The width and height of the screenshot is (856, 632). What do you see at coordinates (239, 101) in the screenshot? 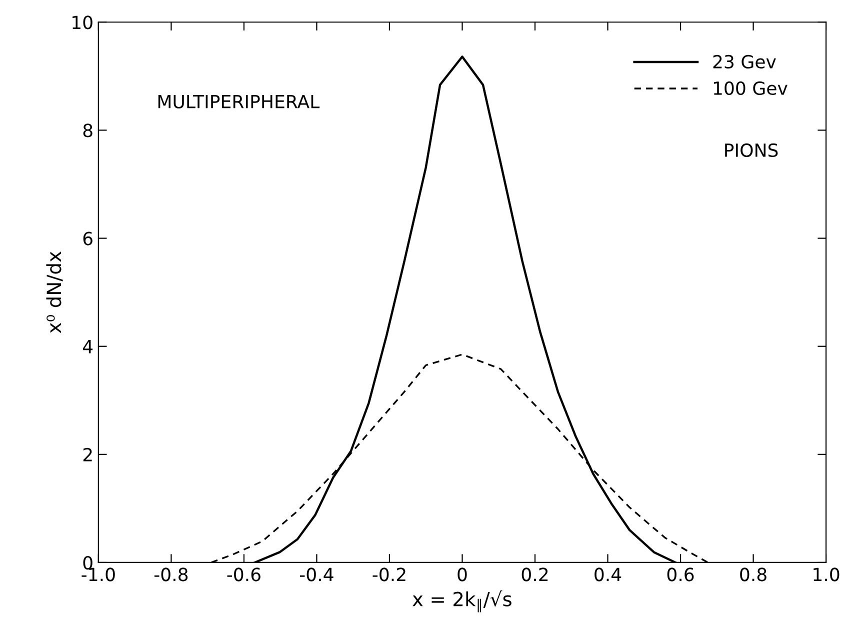
I see `annotation: MULTIPERIPHERAL` at bounding box center [239, 101].